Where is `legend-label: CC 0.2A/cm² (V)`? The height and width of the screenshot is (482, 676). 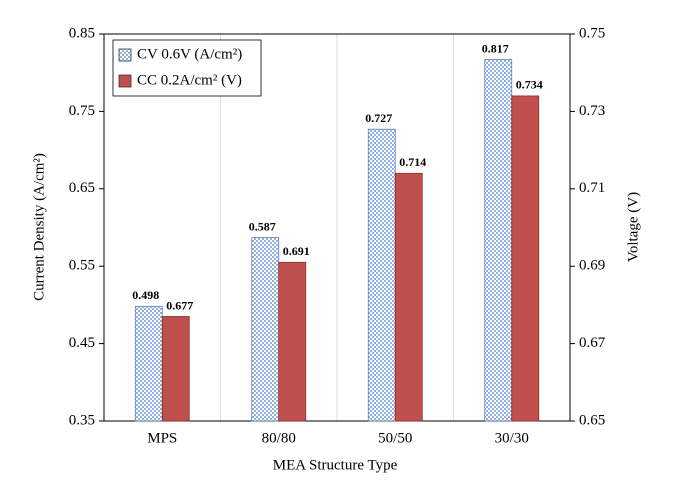 legend-label: CC 0.2A/cm² (V) is located at coordinates (189, 80).